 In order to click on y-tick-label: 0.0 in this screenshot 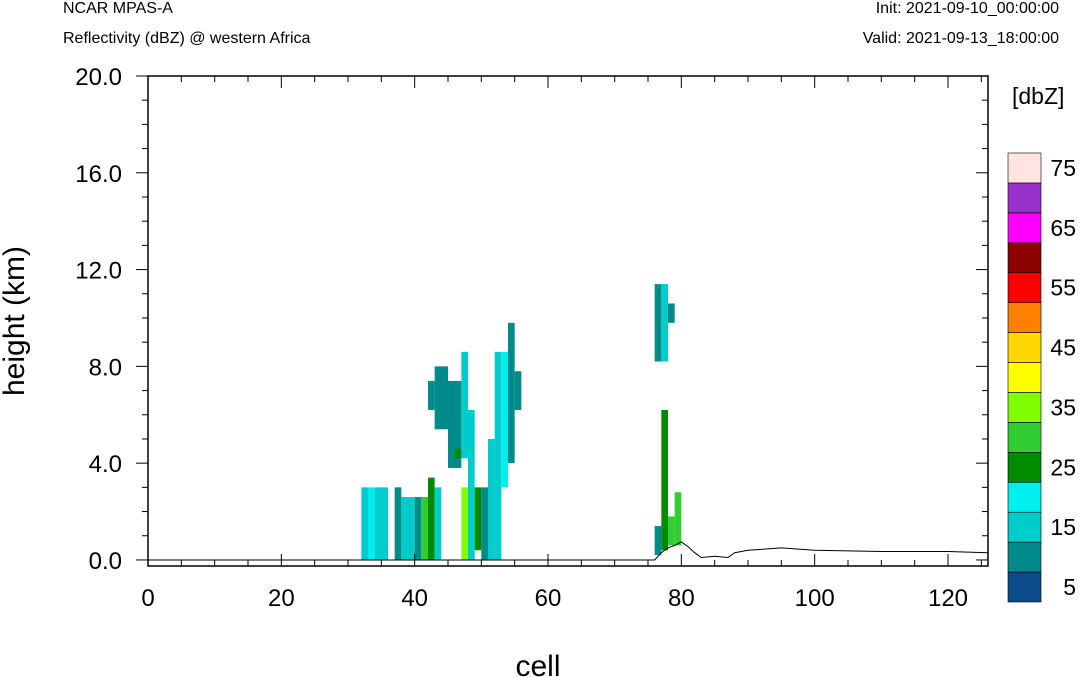, I will do `click(105, 561)`.